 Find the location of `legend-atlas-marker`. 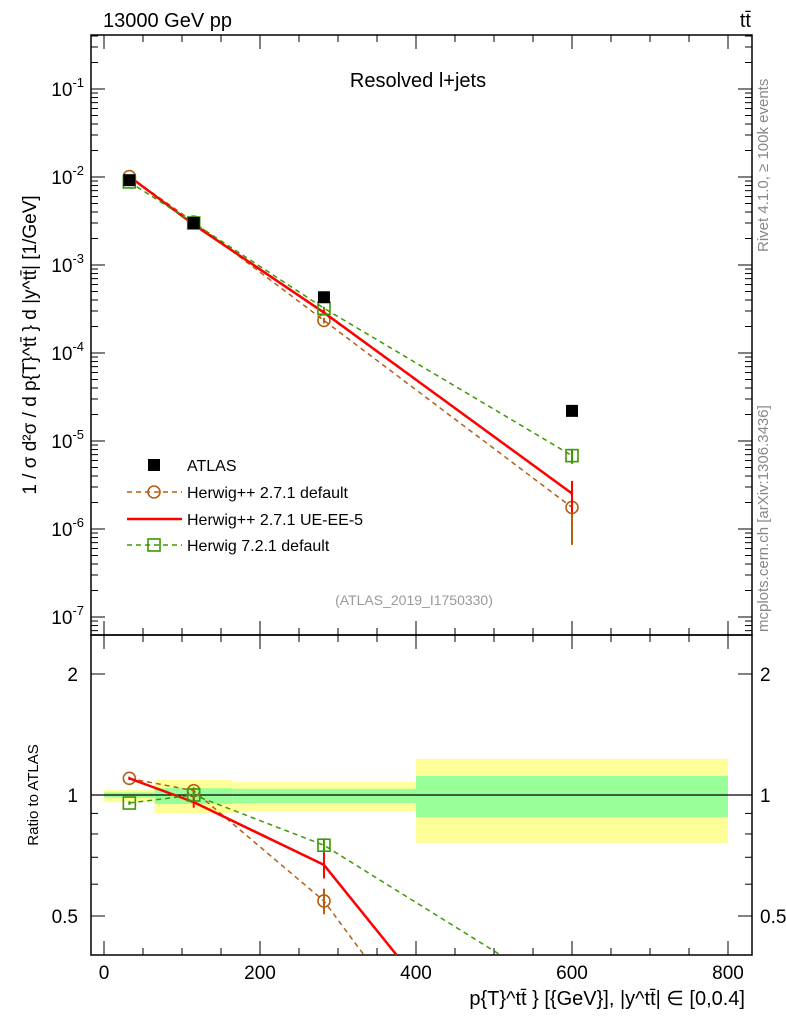

legend-atlas-marker is located at coordinates (154, 465).